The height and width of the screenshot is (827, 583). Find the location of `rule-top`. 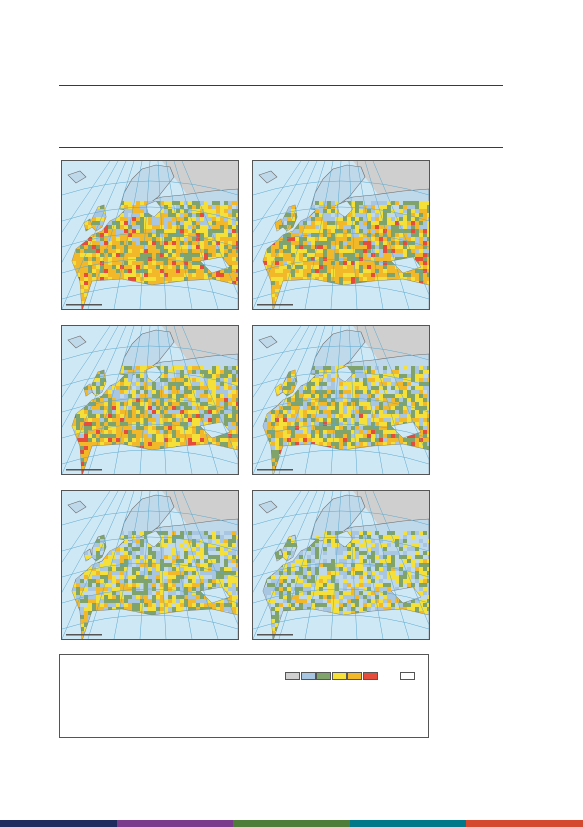

rule-top is located at coordinates (281, 85).